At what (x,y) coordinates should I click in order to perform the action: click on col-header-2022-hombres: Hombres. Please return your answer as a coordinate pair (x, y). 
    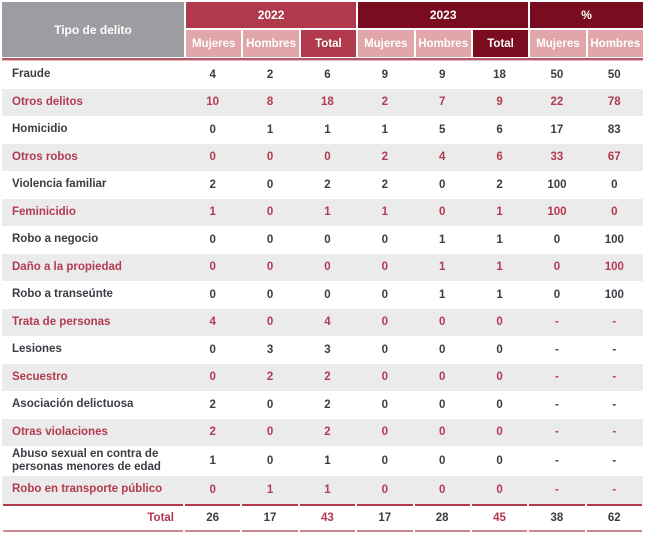
    Looking at the image, I should click on (271, 43).